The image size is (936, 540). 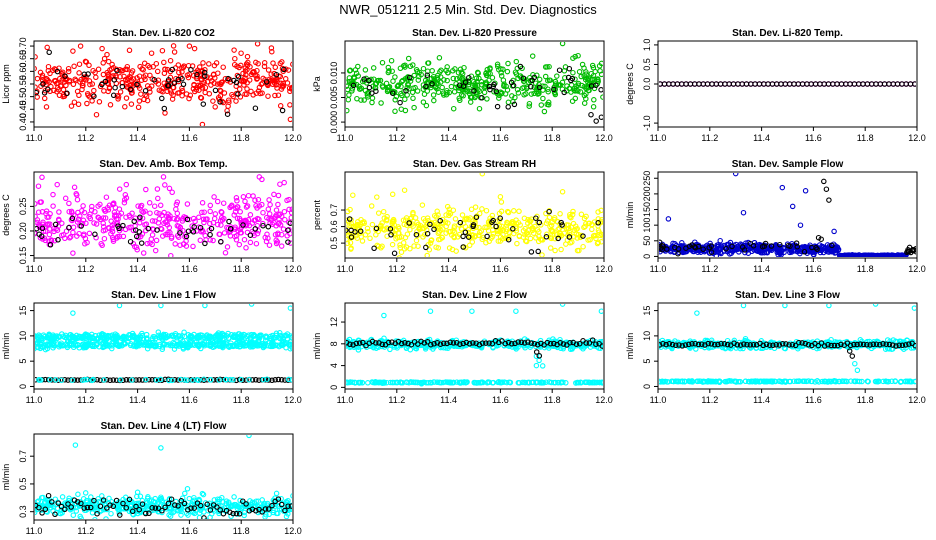 I want to click on x-tick-label: 11.8, so click(x=241, y=138).